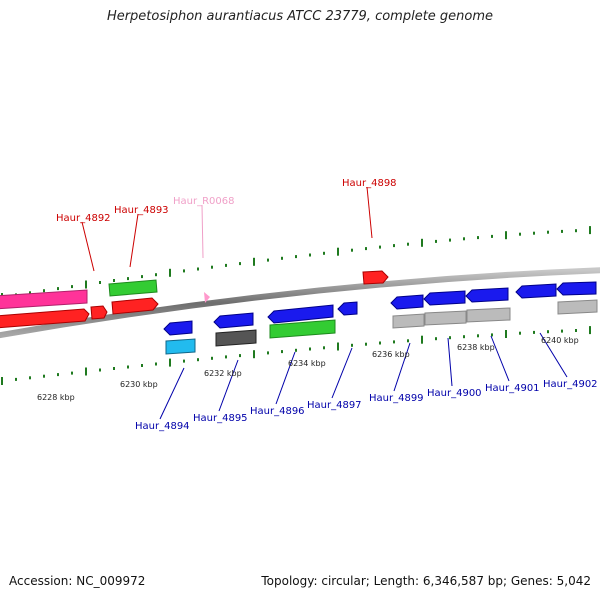  Describe the element at coordinates (334, 405) in the screenshot. I see `gene-label: Haur_4897` at that location.